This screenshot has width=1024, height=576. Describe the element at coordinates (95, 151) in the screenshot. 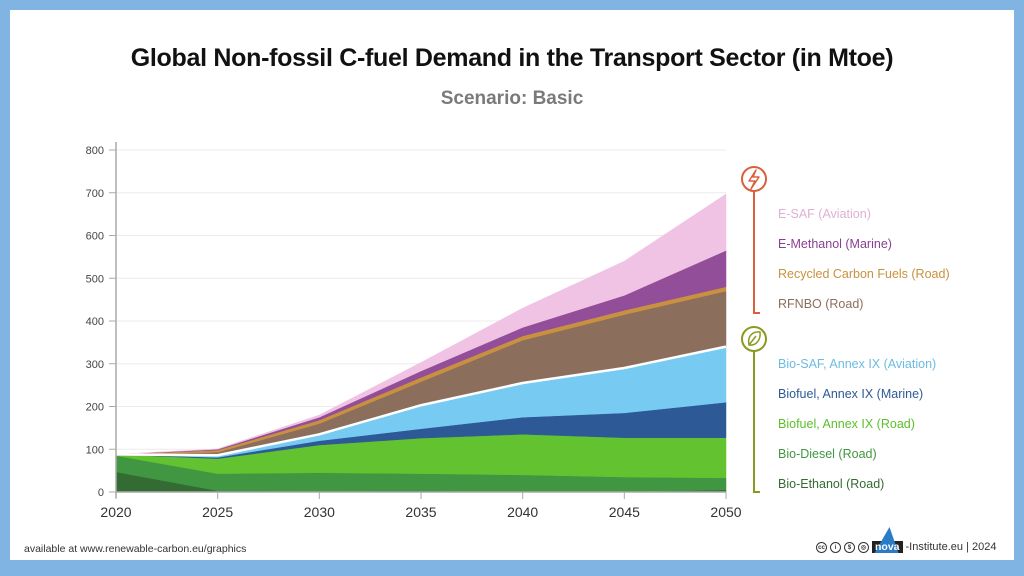

I see `y-tick-label: 800` at that location.